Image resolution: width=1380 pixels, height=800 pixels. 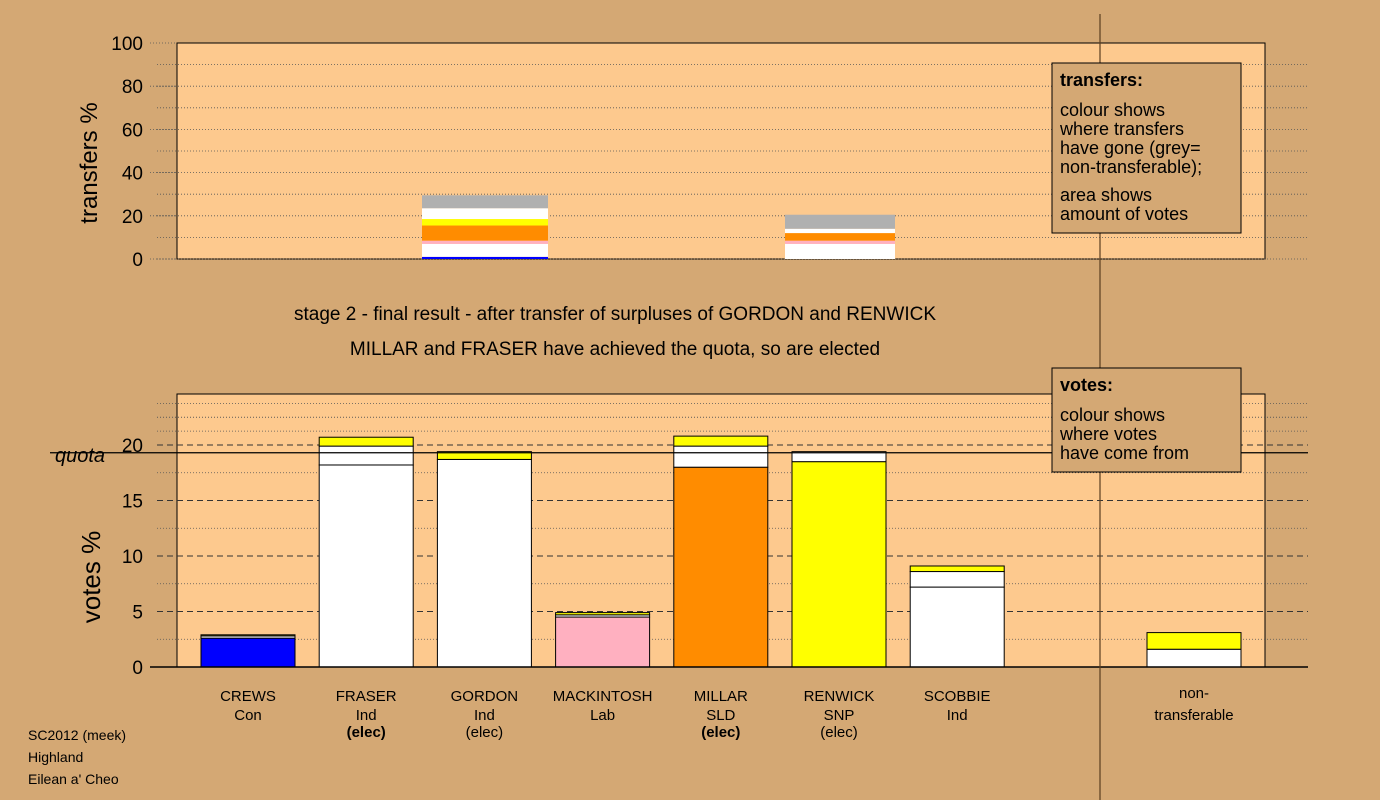 What do you see at coordinates (1108, 434) in the screenshot?
I see `votes-legend-line: where votes` at bounding box center [1108, 434].